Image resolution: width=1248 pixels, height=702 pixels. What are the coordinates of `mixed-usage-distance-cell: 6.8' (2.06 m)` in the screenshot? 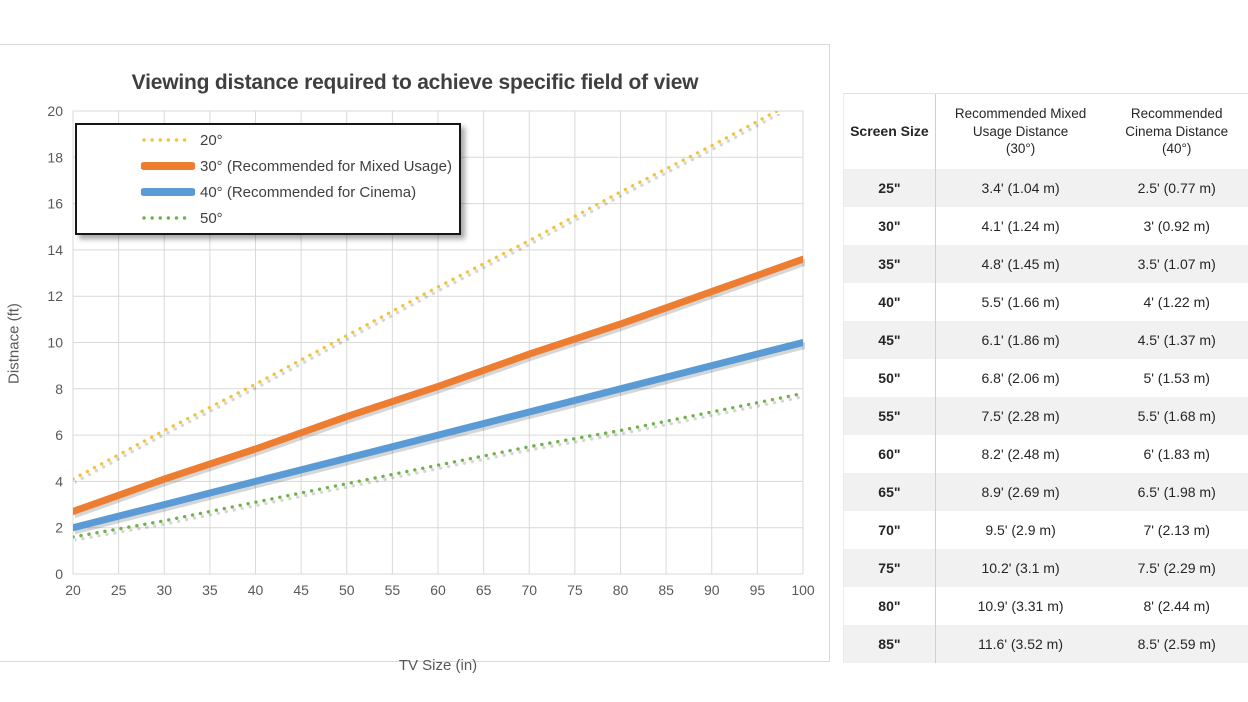 It's located at (1020, 377).